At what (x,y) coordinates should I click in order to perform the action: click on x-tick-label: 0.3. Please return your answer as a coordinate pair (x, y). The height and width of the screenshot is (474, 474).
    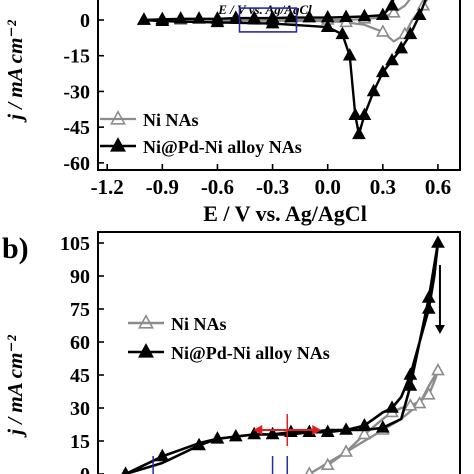
    Looking at the image, I should click on (383, 187).